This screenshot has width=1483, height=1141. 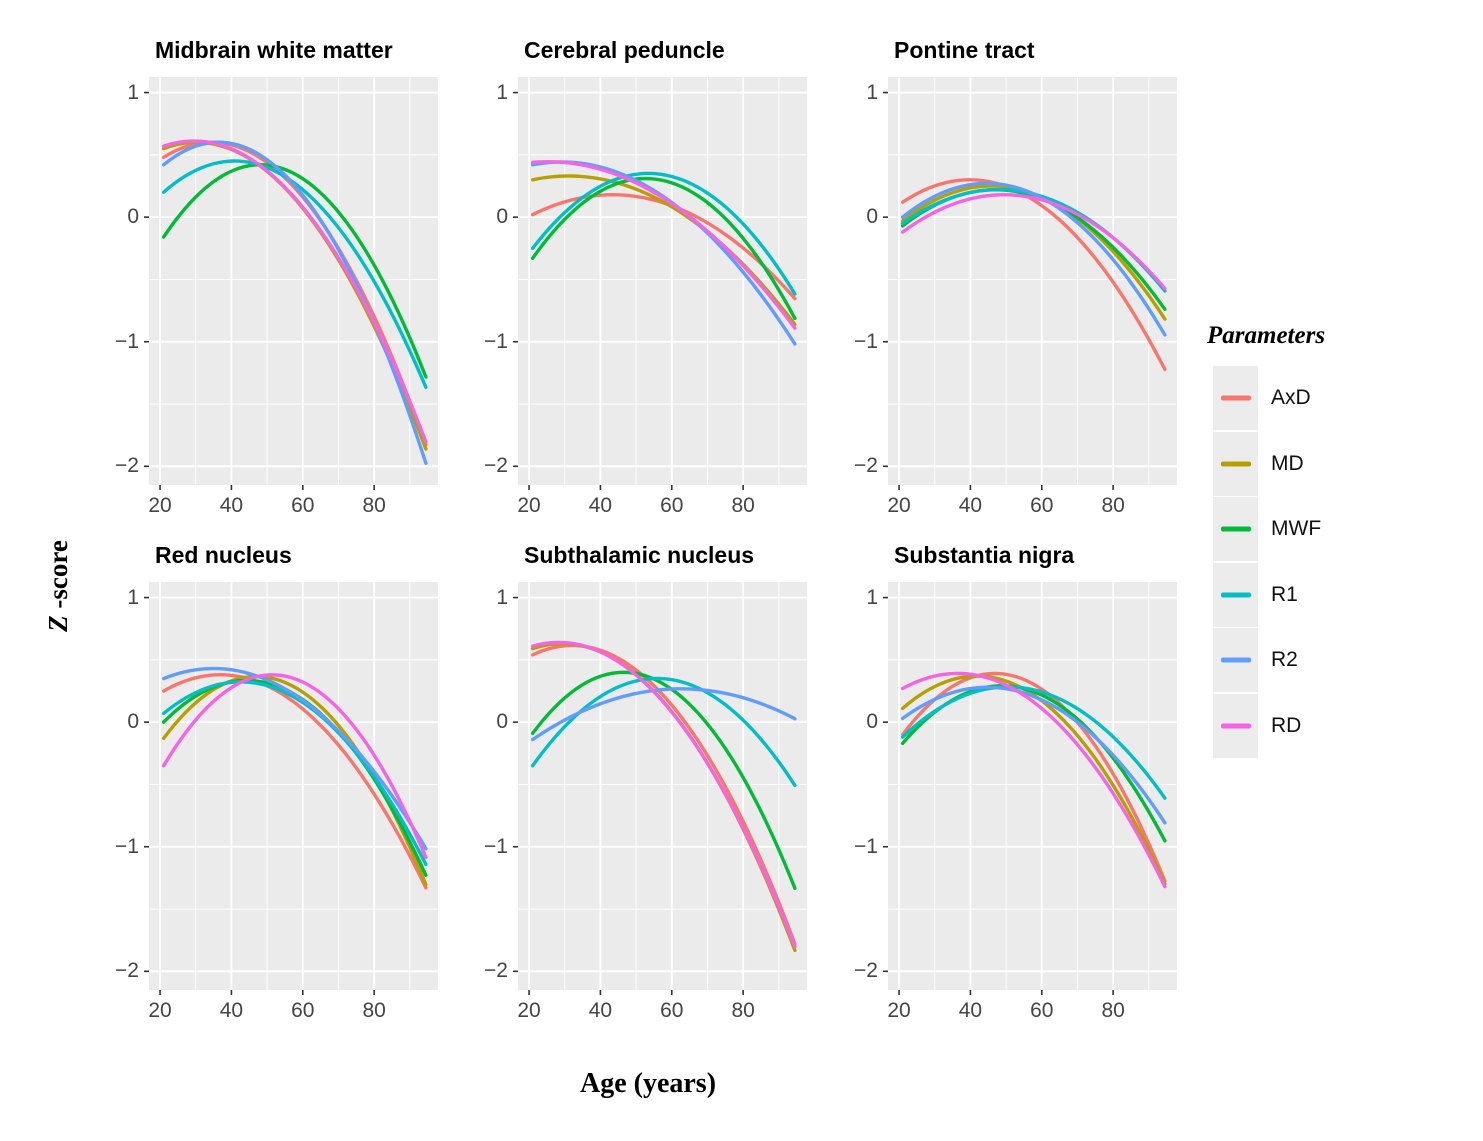 I want to click on curve-pontine-tract-axd, so click(x=1033, y=275).